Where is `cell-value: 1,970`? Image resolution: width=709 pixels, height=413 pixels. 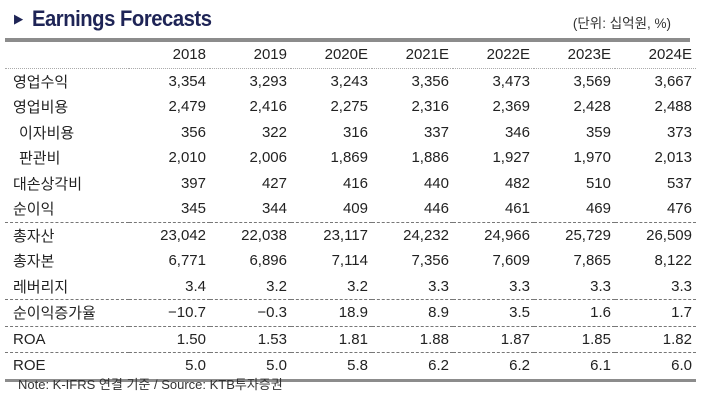
cell-value: 1,970 is located at coordinates (592, 158).